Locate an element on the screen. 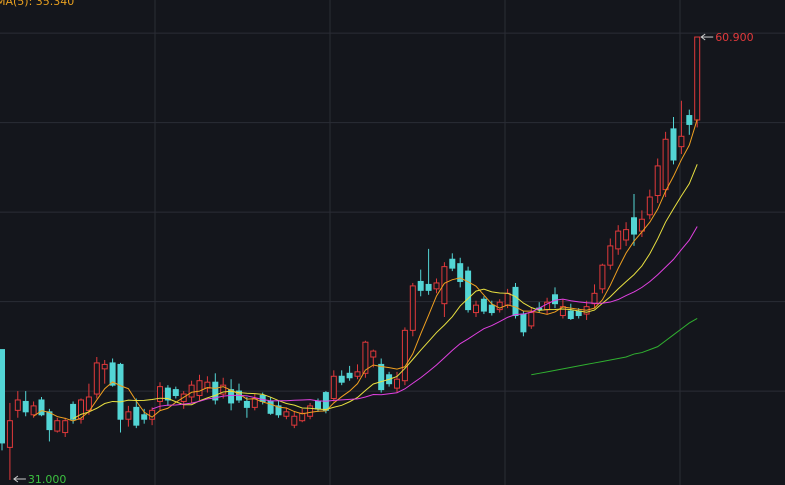 This screenshot has height=485, width=785. annotation-label: 31.000 is located at coordinates (47, 479).